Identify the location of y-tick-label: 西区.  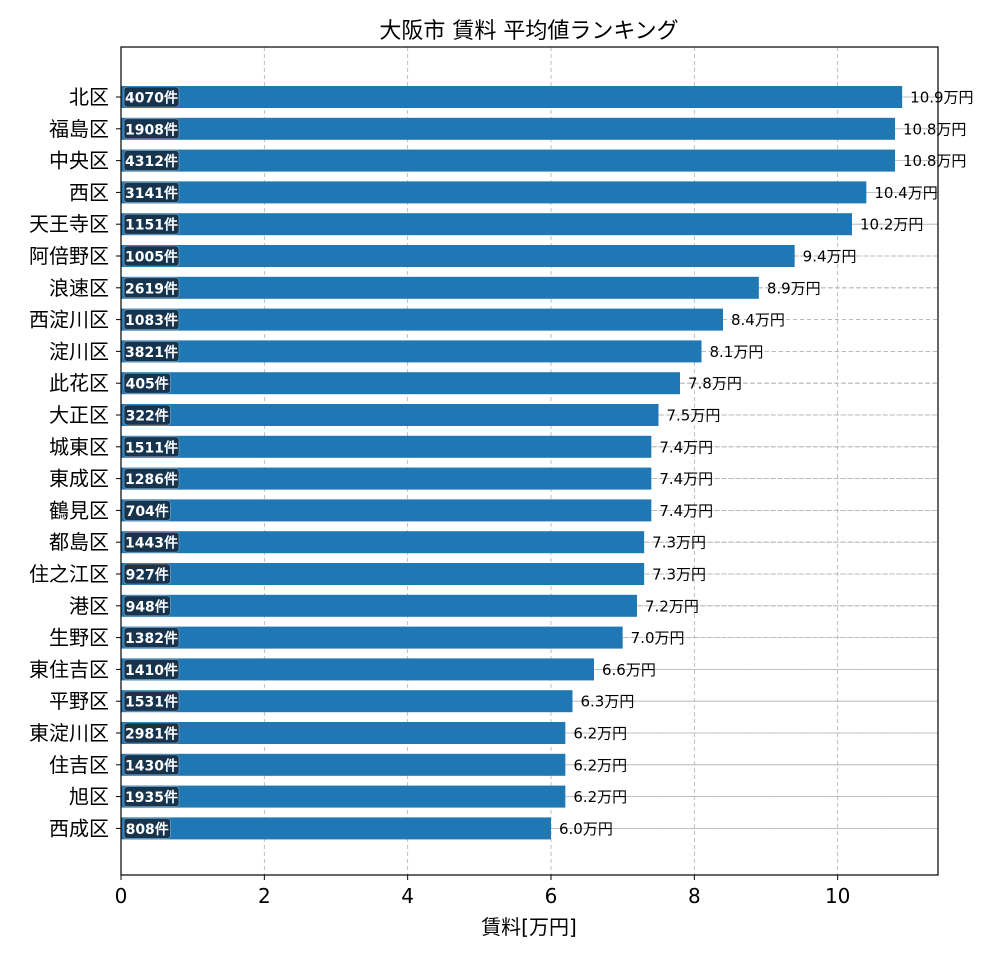
(89, 192).